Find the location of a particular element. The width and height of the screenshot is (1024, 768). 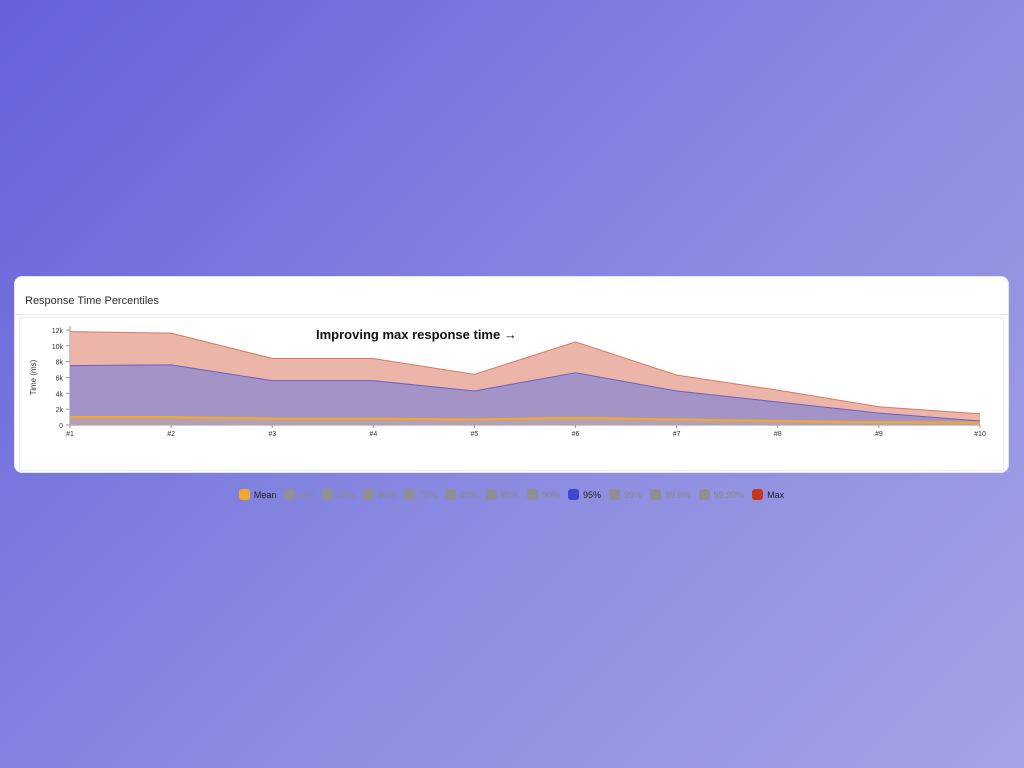

x-tick-label: #6 is located at coordinates (576, 434).